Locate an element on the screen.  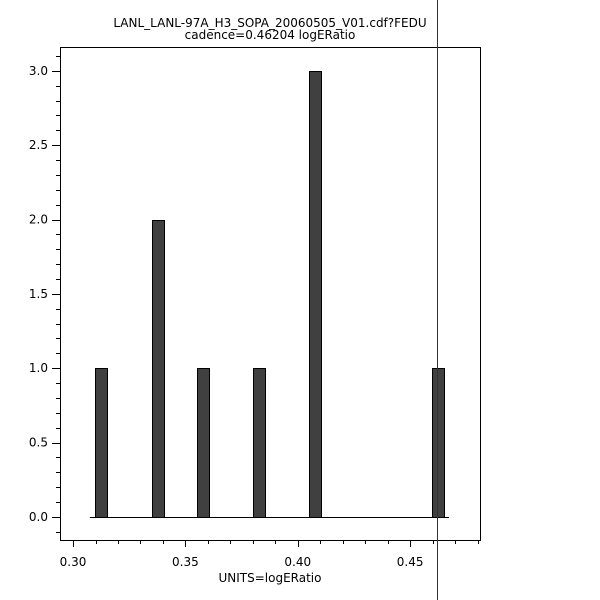
y-tick-label: 2.0 is located at coordinates (38, 220).